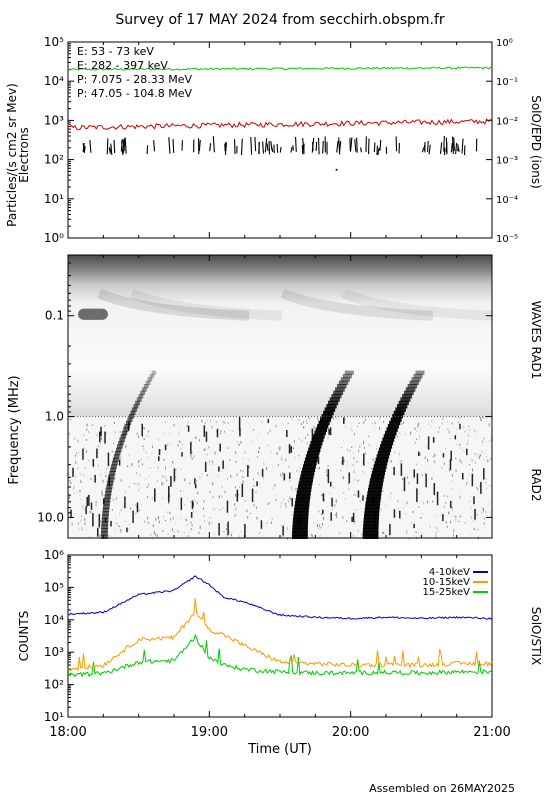  I want to click on particles-y-label: Particles/(s cm2 sr Mev), so click(12, 155).